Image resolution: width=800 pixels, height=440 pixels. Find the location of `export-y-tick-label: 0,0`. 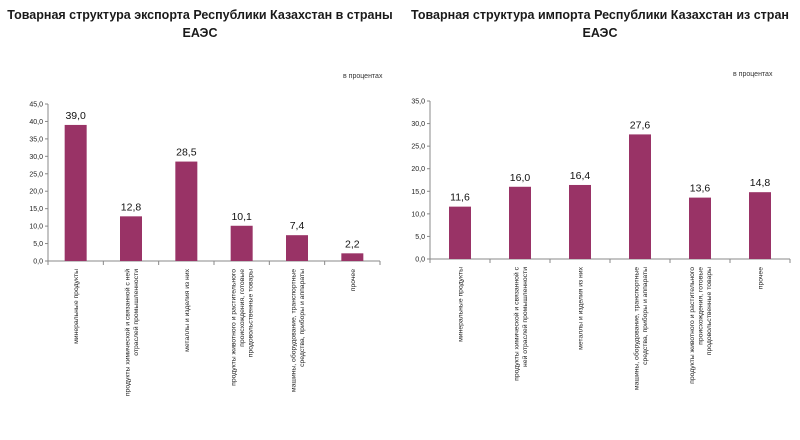

export-y-tick-label: 0,0 is located at coordinates (38, 262).